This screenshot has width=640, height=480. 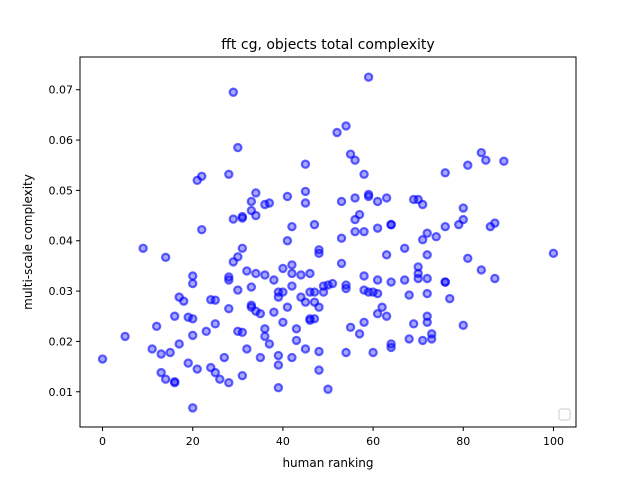 I want to click on chart-title: fft cg, objects total complexity, so click(x=327, y=45).